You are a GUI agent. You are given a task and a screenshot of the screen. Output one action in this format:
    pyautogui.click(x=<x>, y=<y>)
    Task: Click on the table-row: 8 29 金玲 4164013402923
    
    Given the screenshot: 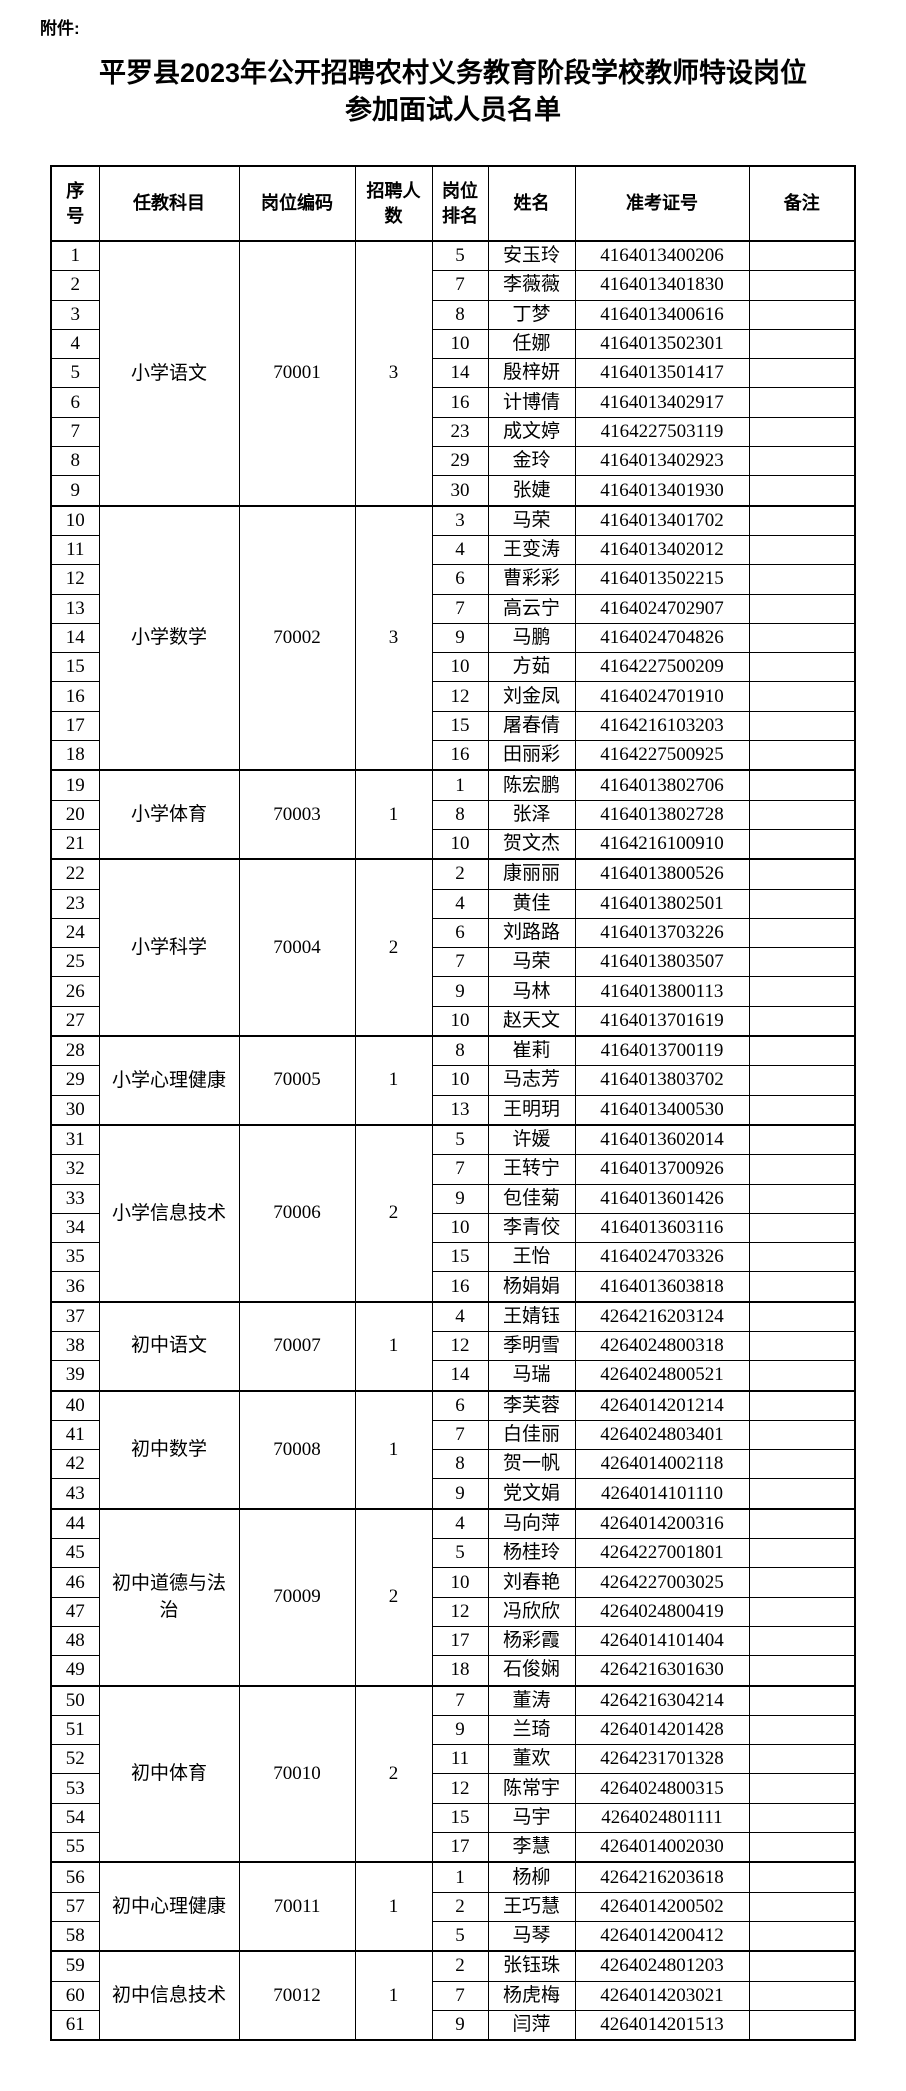 What is the action you would take?
    pyautogui.click(x=453, y=461)
    